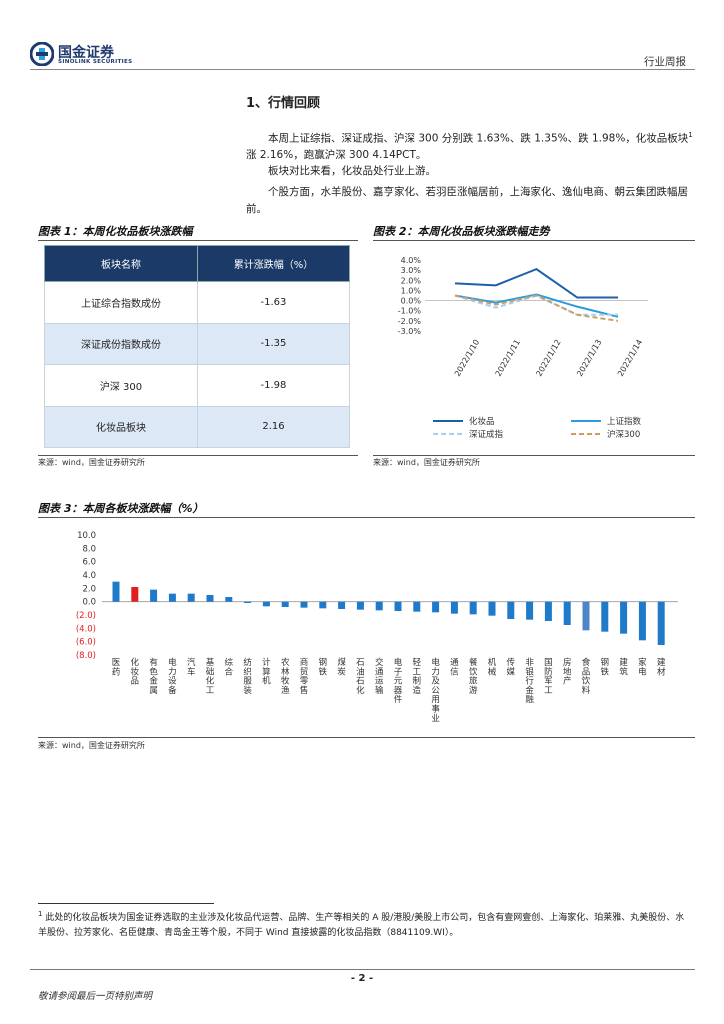 The height and width of the screenshot is (1024, 724). What do you see at coordinates (116, 667) in the screenshot?
I see `x-tick-label: 医药` at bounding box center [116, 667].